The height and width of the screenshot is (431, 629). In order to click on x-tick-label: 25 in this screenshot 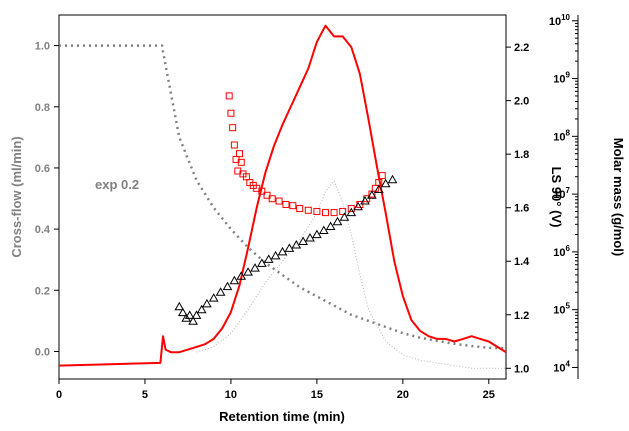, I will do `click(489, 395)`.